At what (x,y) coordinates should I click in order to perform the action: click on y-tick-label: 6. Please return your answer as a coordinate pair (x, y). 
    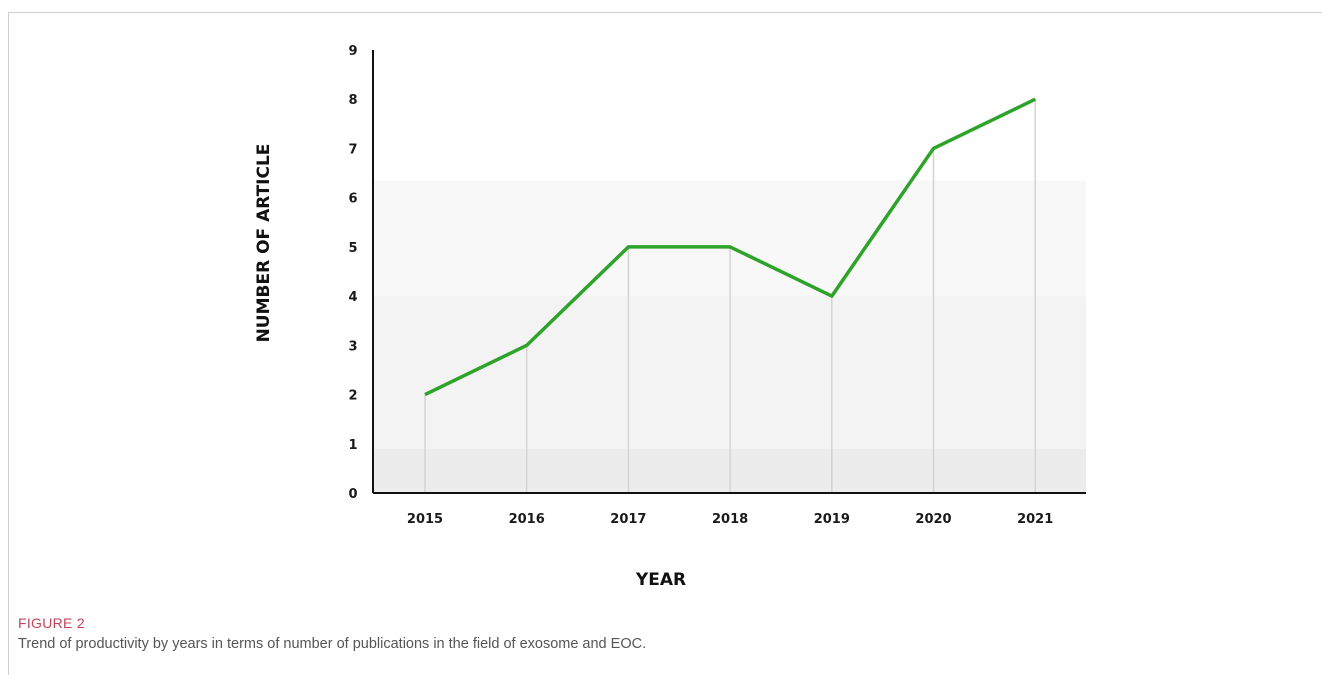
    Looking at the image, I should click on (352, 199).